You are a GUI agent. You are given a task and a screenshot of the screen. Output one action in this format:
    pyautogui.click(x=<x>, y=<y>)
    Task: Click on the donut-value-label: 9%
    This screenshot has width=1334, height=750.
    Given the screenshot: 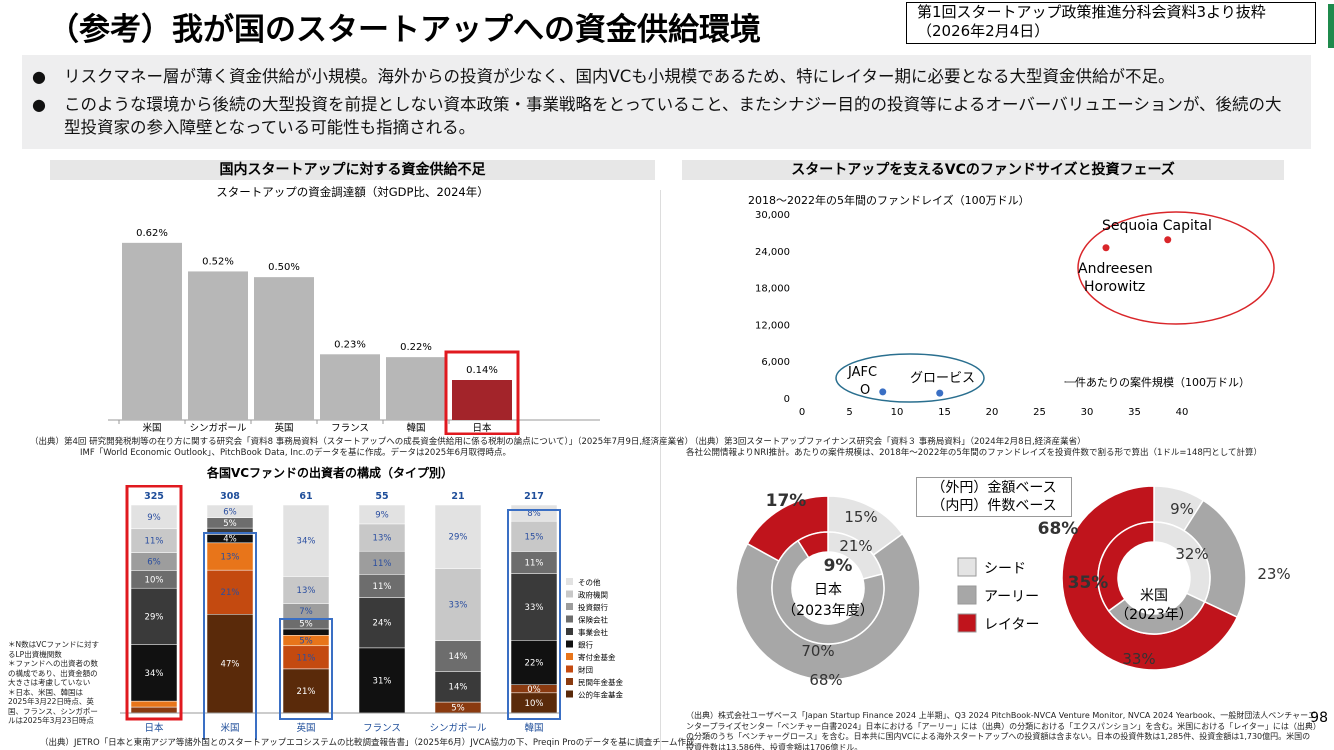 What is the action you would take?
    pyautogui.click(x=838, y=566)
    